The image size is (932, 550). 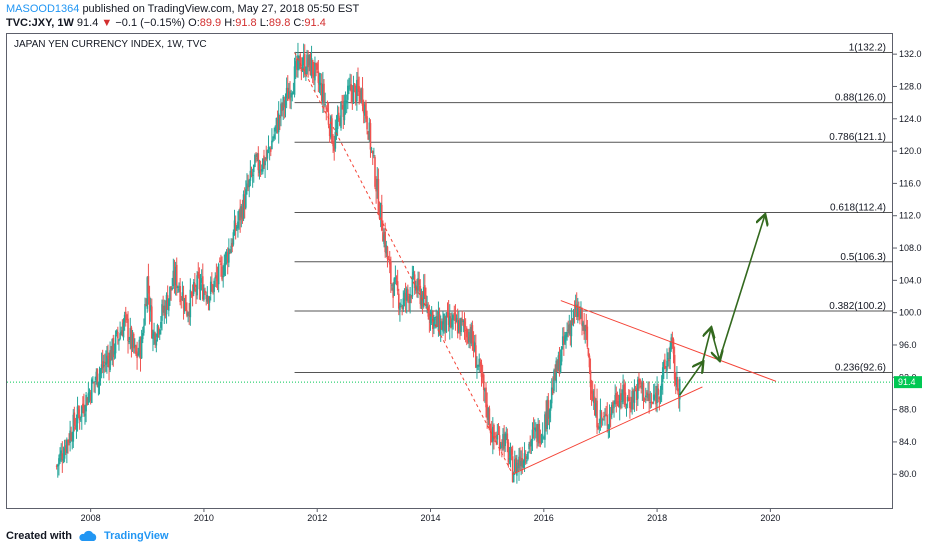 I want to click on open-value: 89.9, so click(x=210, y=23).